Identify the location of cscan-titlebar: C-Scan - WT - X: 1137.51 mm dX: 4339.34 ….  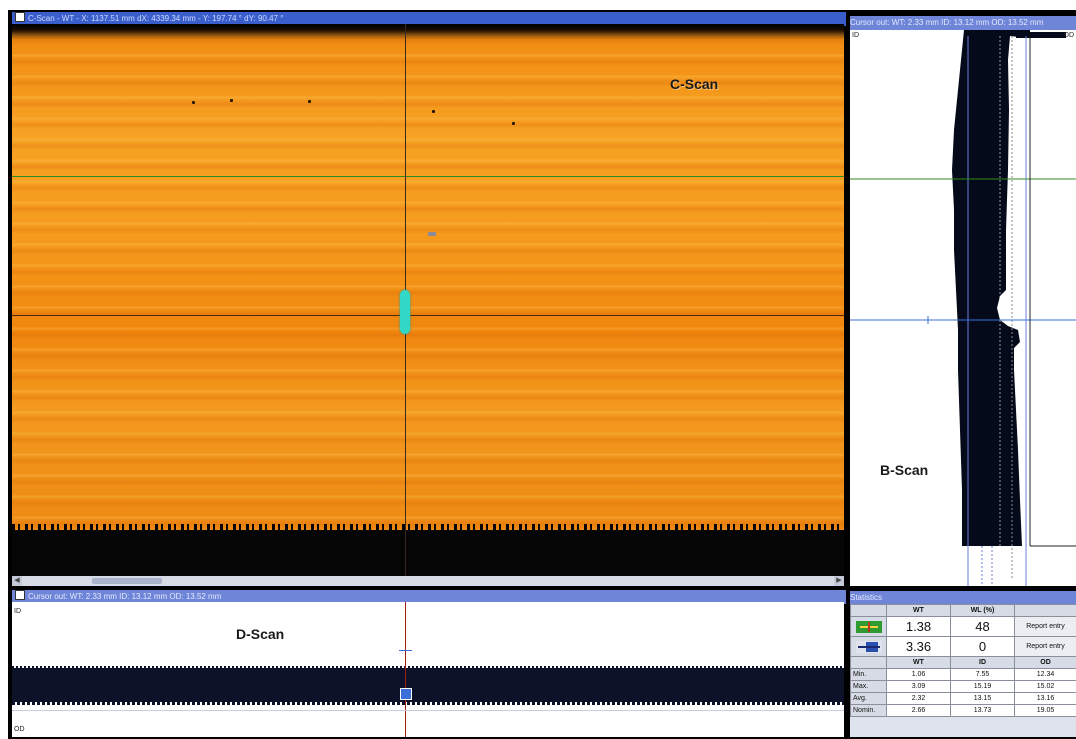
(429, 19).